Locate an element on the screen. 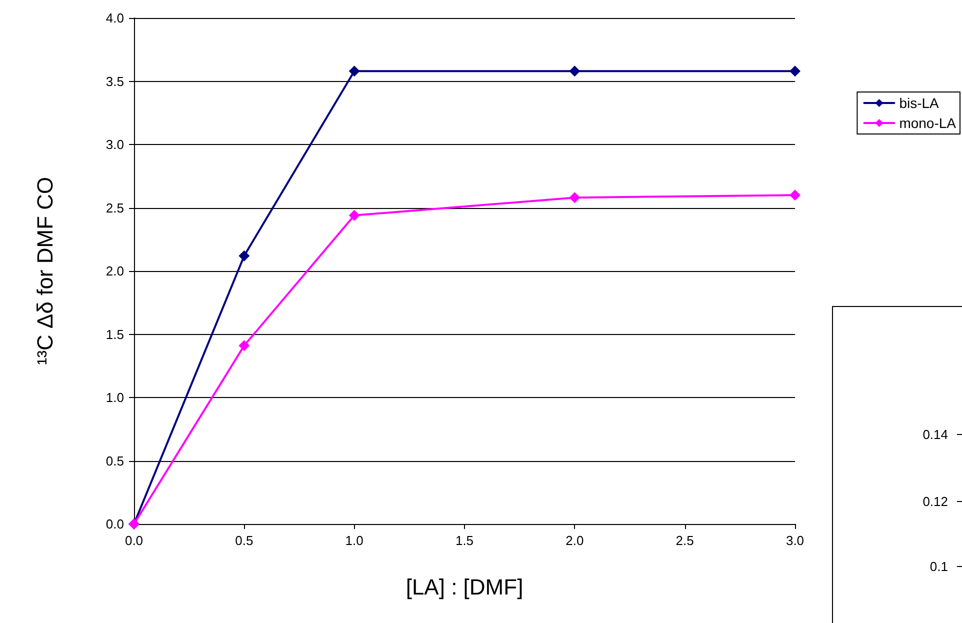 This screenshot has width=962, height=623. x-tick-label: 1.5 is located at coordinates (464, 540).